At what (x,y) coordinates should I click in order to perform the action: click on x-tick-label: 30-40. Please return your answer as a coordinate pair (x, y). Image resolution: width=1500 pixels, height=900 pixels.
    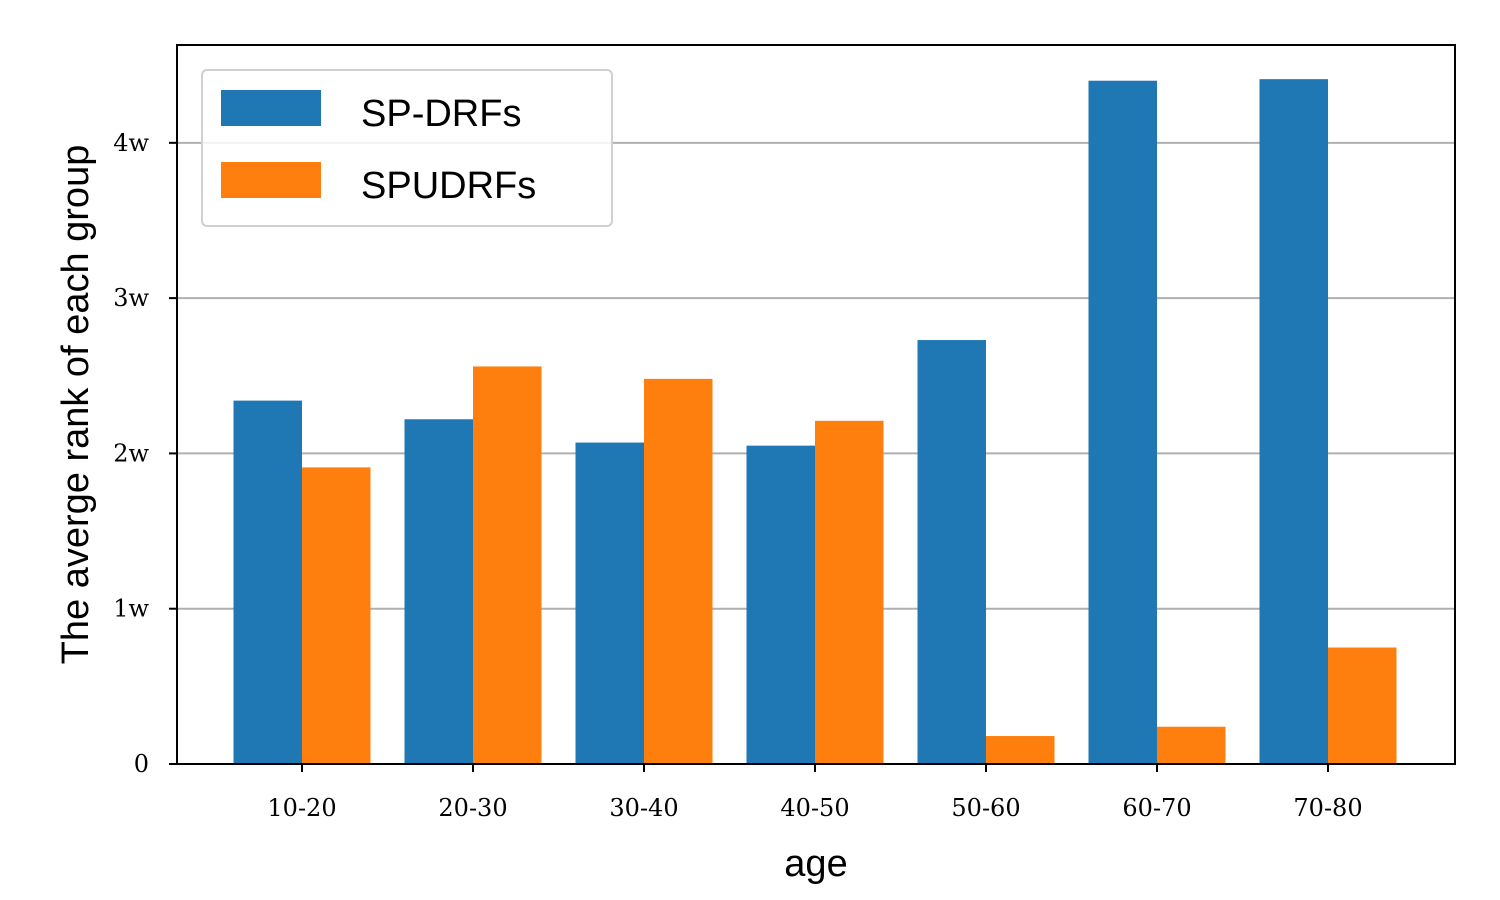
    Looking at the image, I should click on (643, 808).